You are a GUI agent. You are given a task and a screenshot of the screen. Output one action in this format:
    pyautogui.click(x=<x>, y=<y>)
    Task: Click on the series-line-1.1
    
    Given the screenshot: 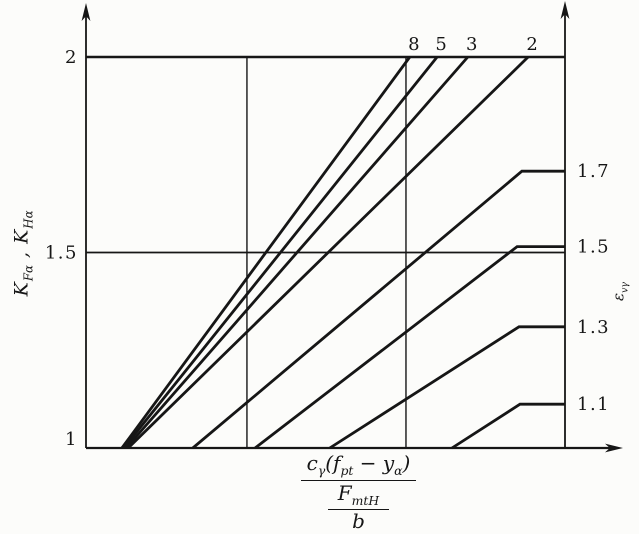 What is the action you would take?
    pyautogui.click(x=508, y=426)
    